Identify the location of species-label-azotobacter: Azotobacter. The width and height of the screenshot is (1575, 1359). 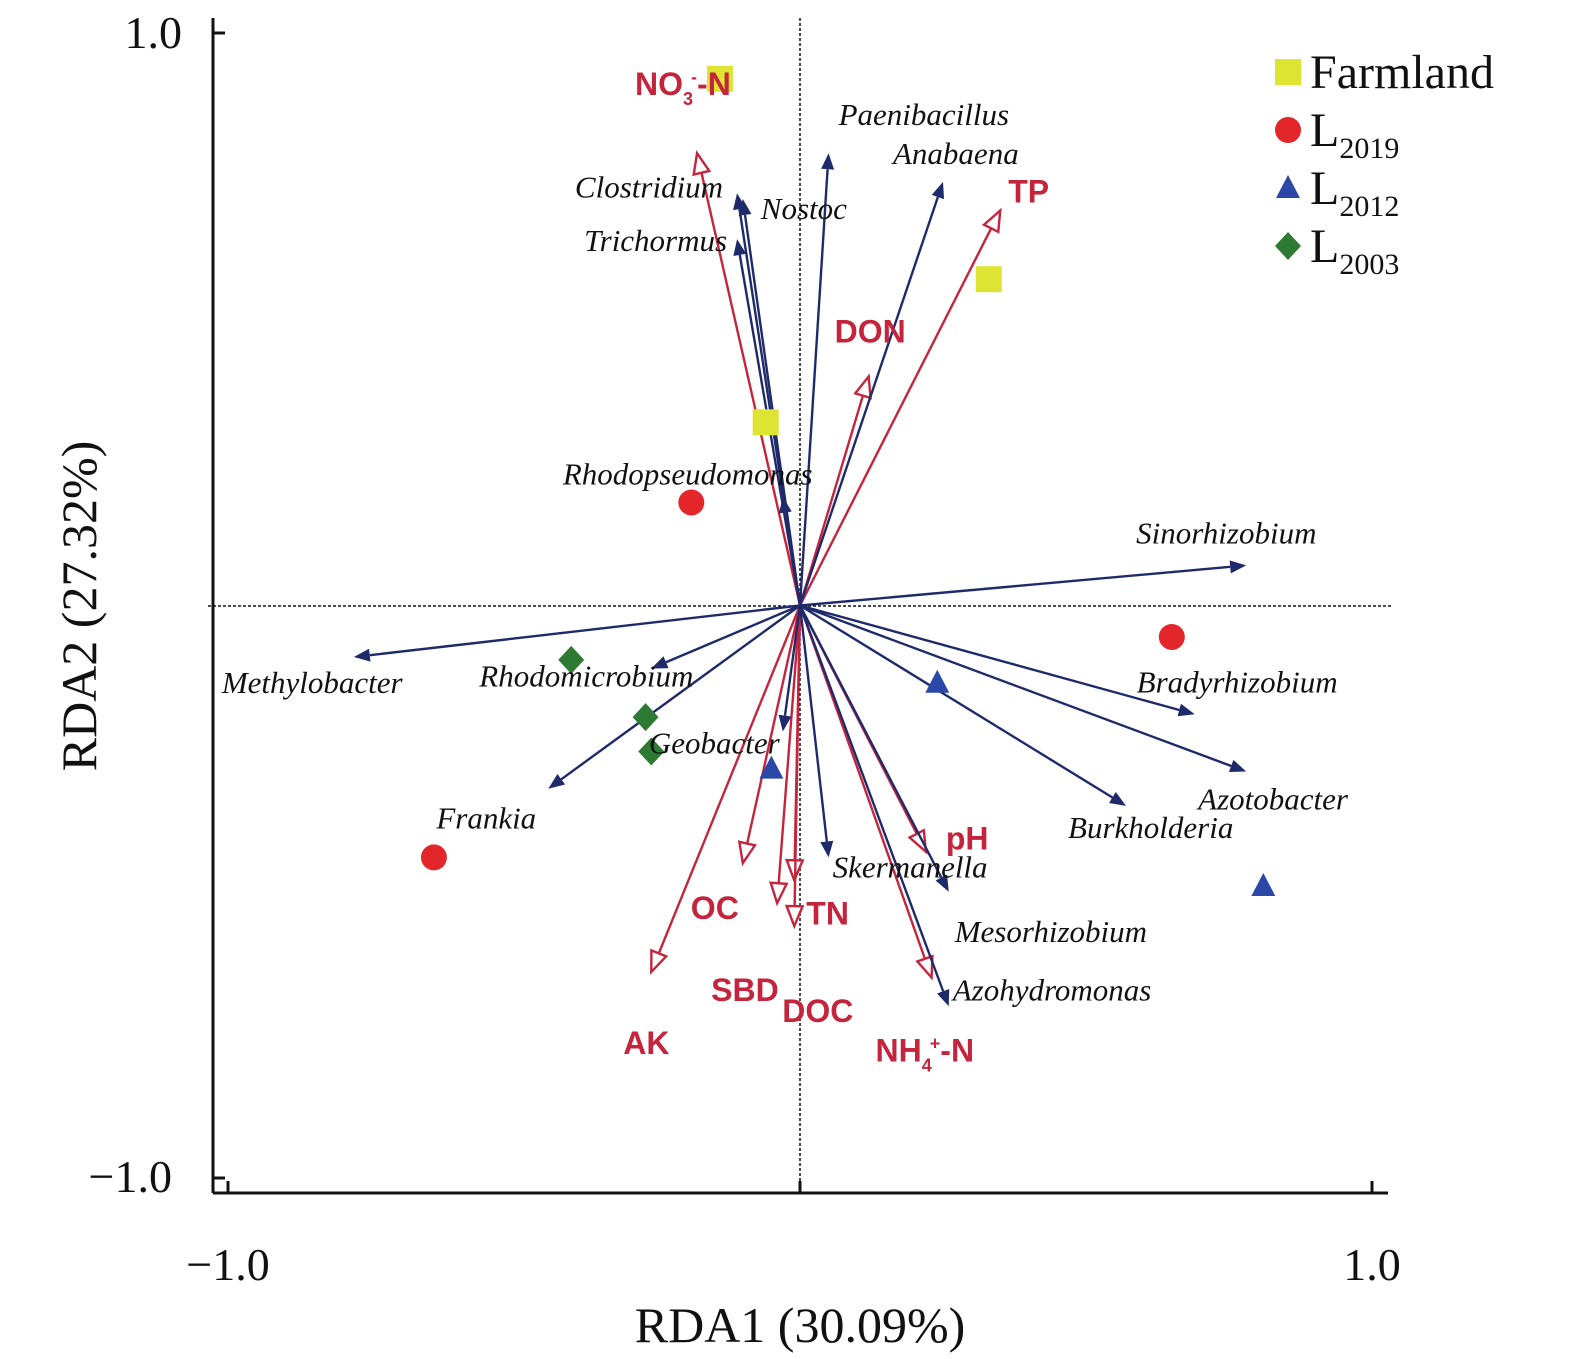
(1272, 799).